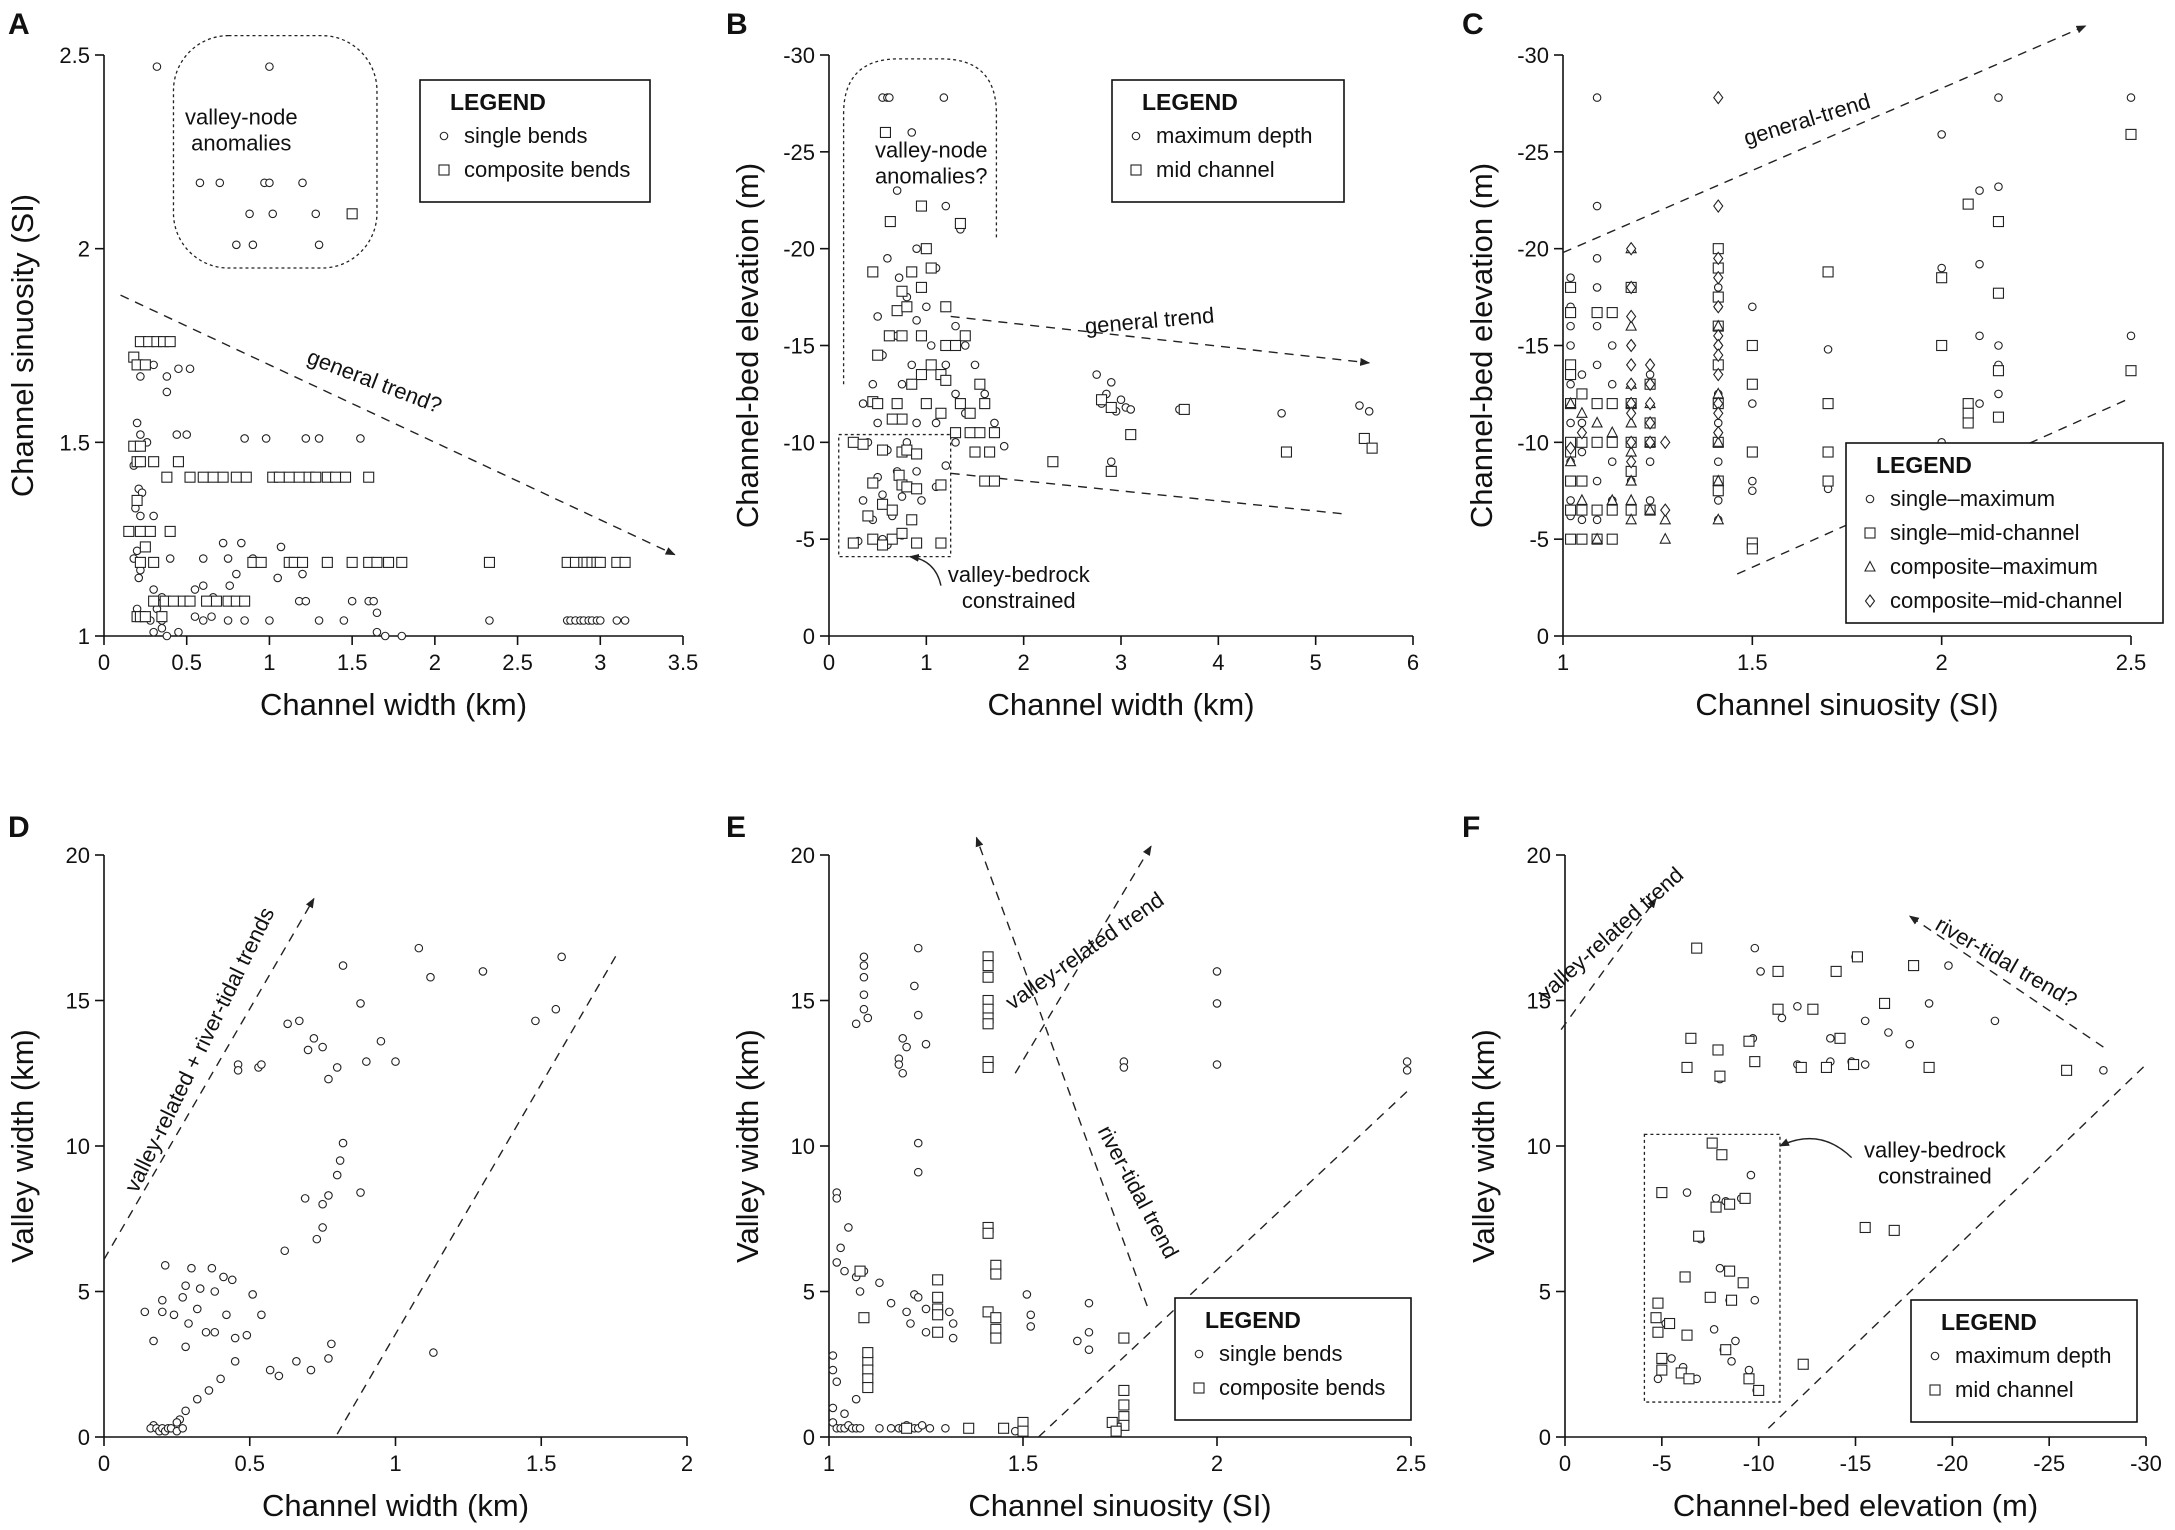 This screenshot has width=2175, height=1530. I want to click on x-tick-label: 0, so click(1565, 1463).